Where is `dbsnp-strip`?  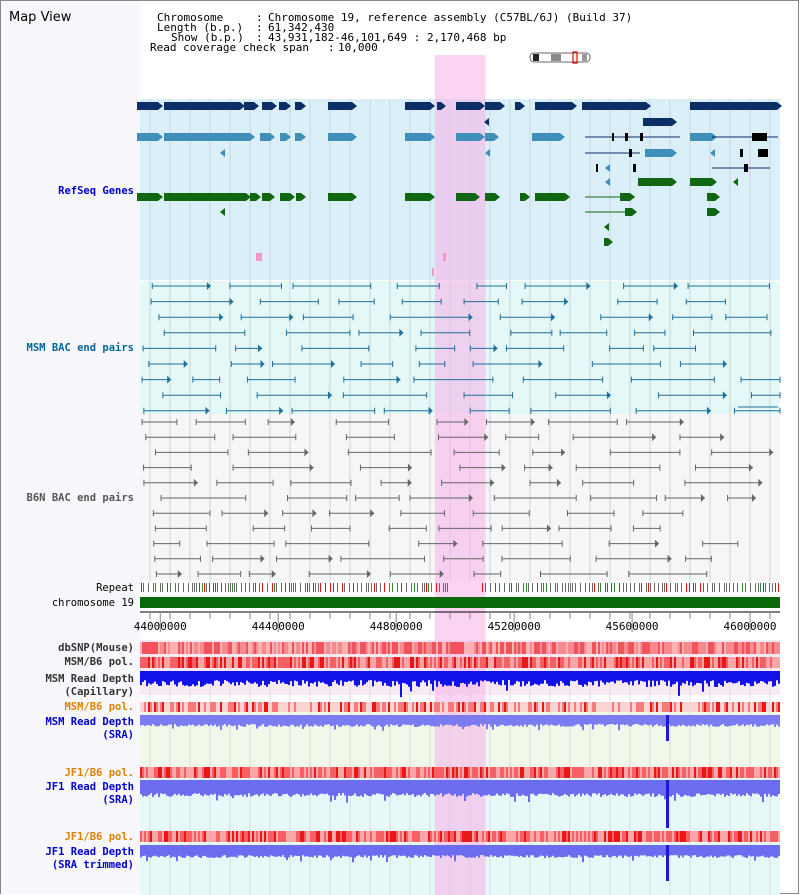
dbsnp-strip is located at coordinates (460, 648).